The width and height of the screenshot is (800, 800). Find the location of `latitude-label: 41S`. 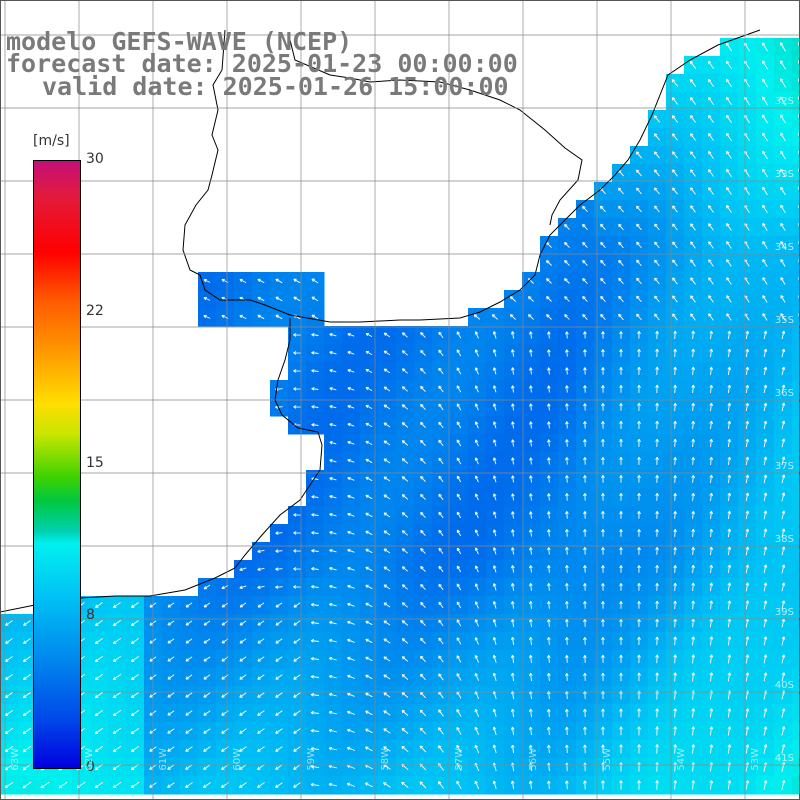

latitude-label: 41S is located at coordinates (784, 758).